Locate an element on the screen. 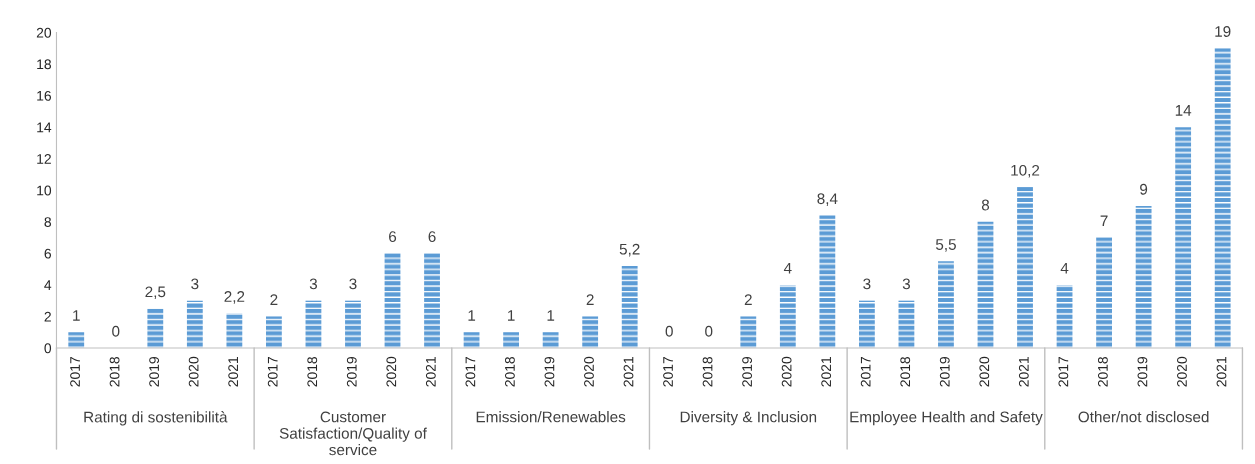  data-label: 8 is located at coordinates (985, 205).